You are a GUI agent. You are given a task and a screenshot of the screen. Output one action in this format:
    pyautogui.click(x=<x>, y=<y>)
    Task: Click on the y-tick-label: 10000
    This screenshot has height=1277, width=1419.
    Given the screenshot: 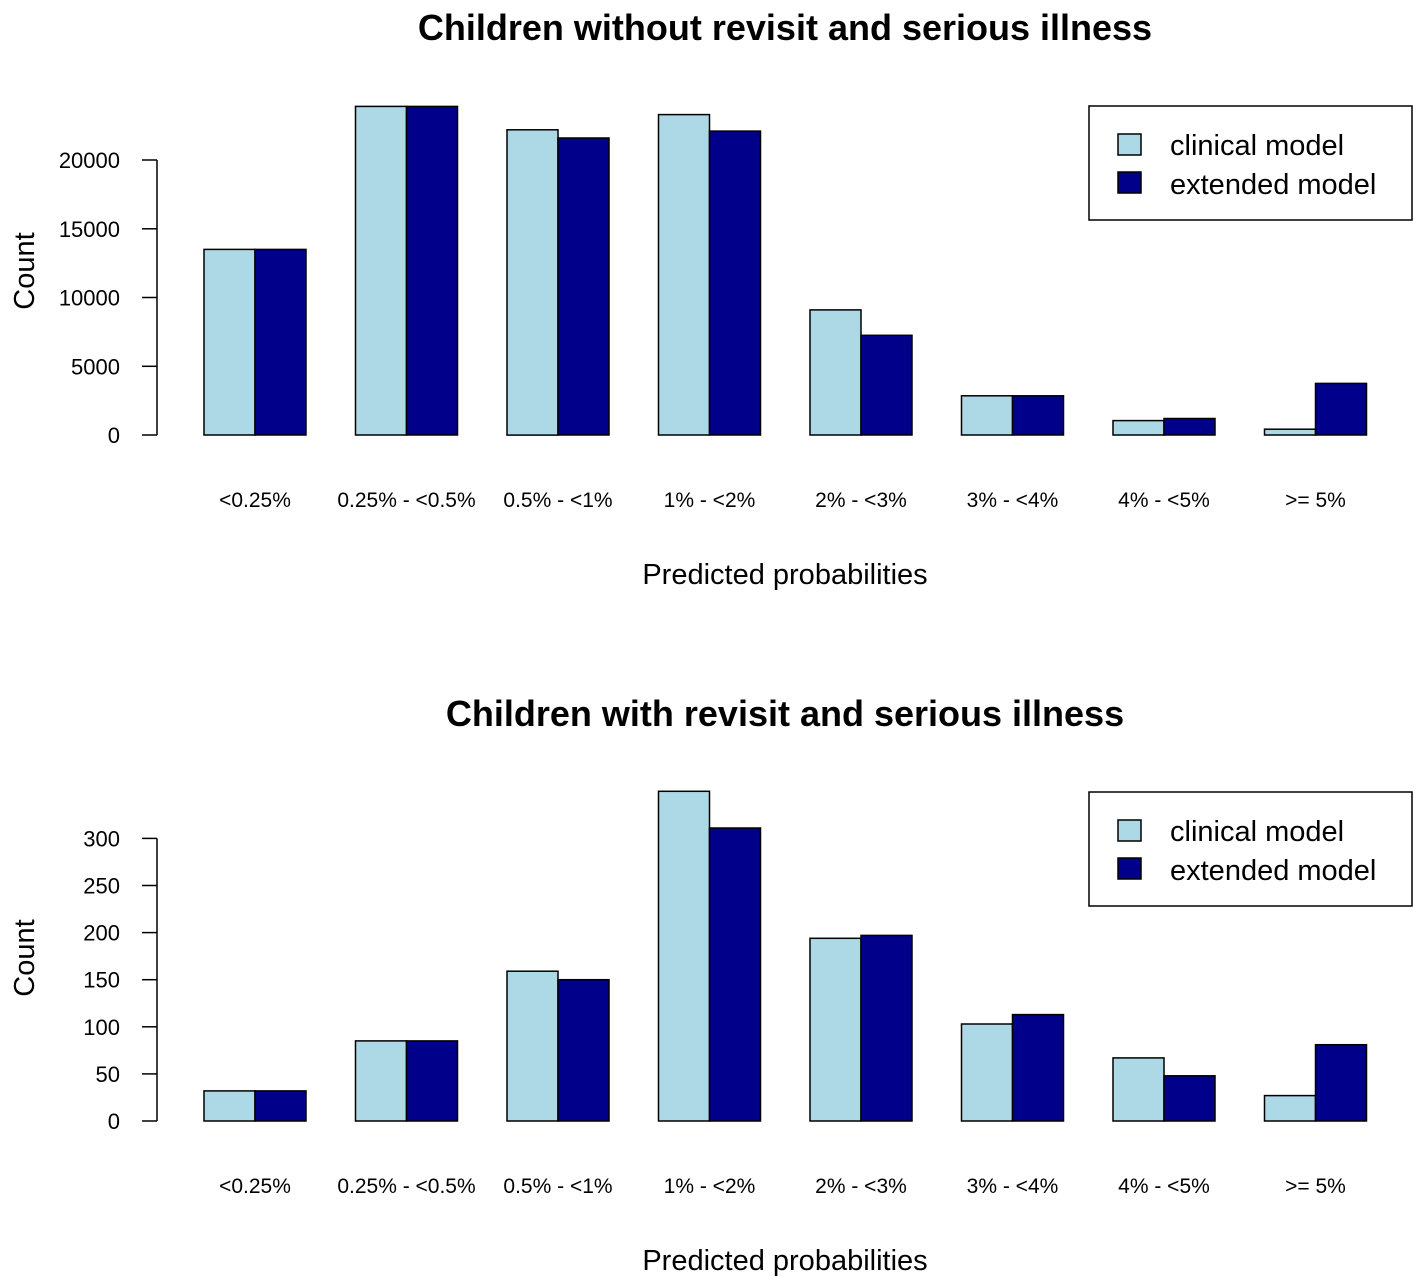 What is the action you would take?
    pyautogui.click(x=89, y=298)
    